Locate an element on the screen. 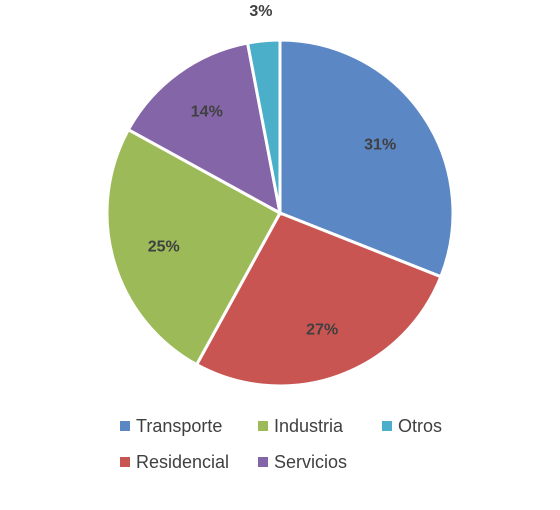 The height and width of the screenshot is (510, 560). legend-label-servicios: Servicios is located at coordinates (311, 461).